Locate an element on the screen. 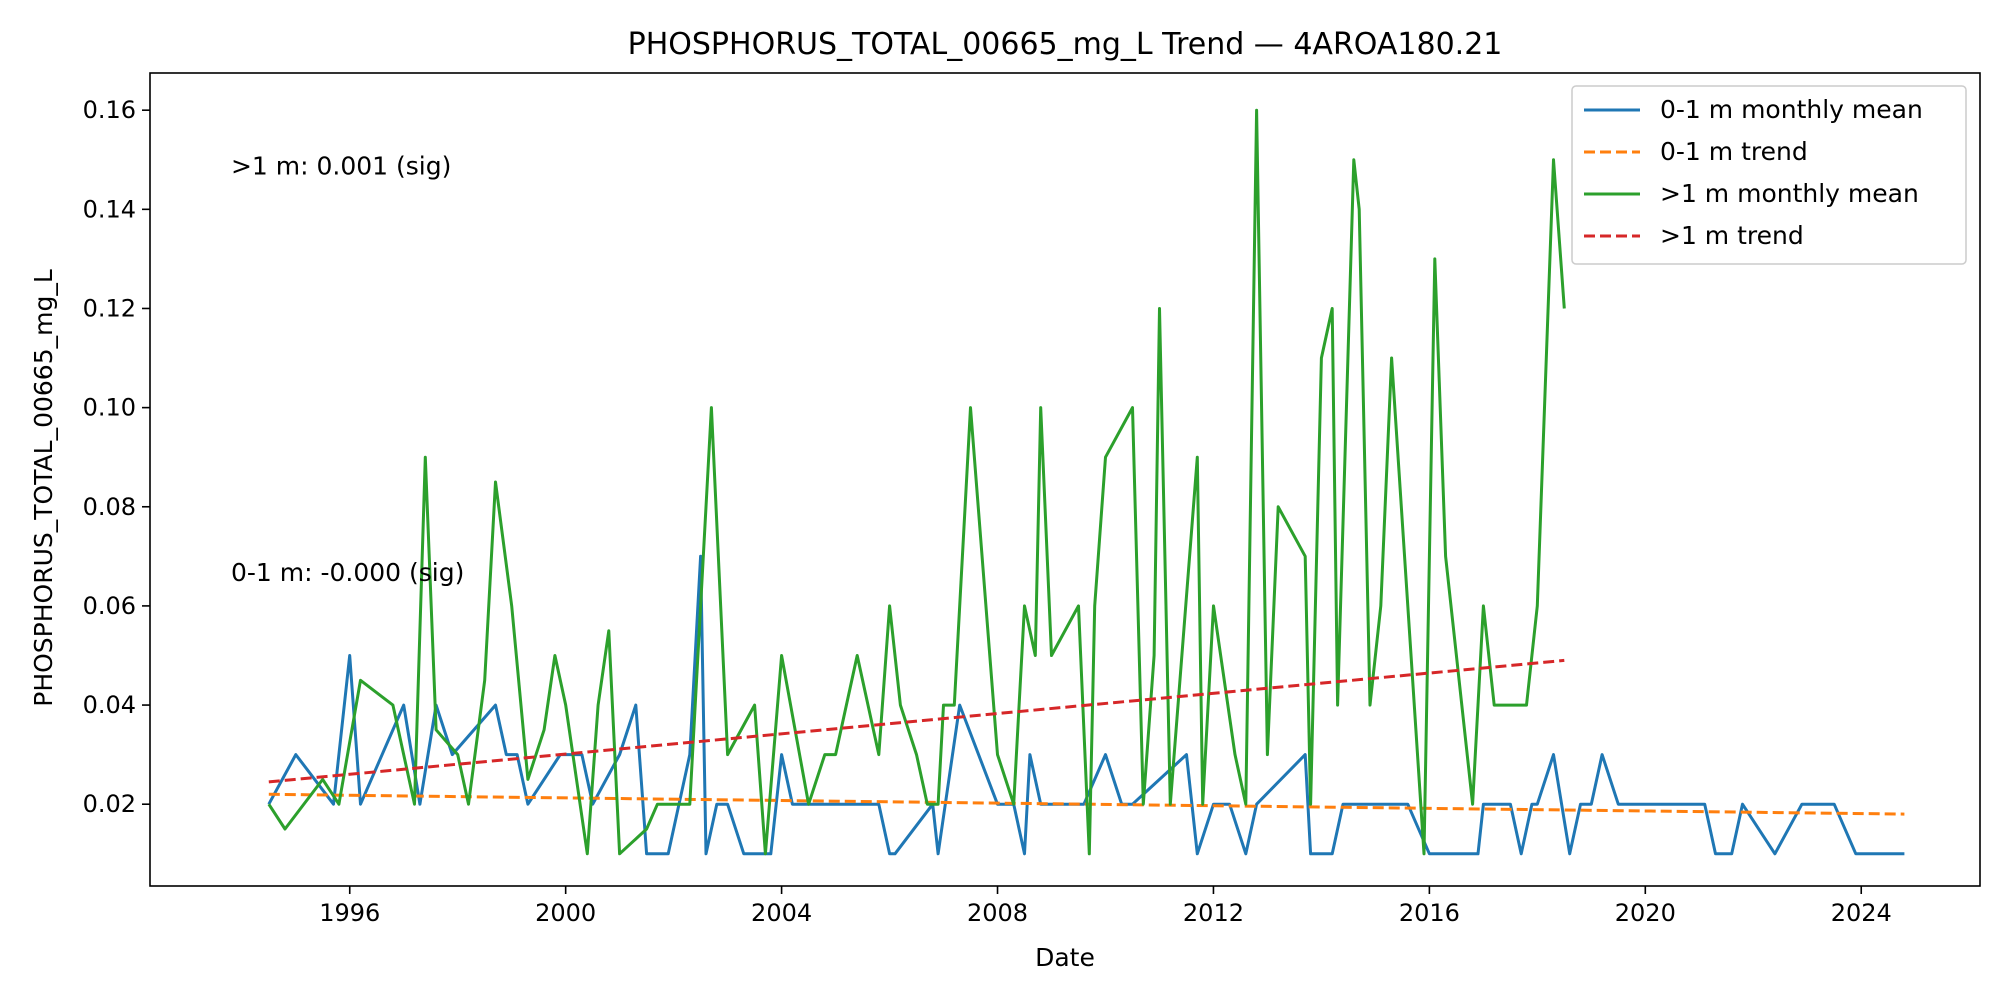  y-tick-label: 0.10 is located at coordinates (109, 408).